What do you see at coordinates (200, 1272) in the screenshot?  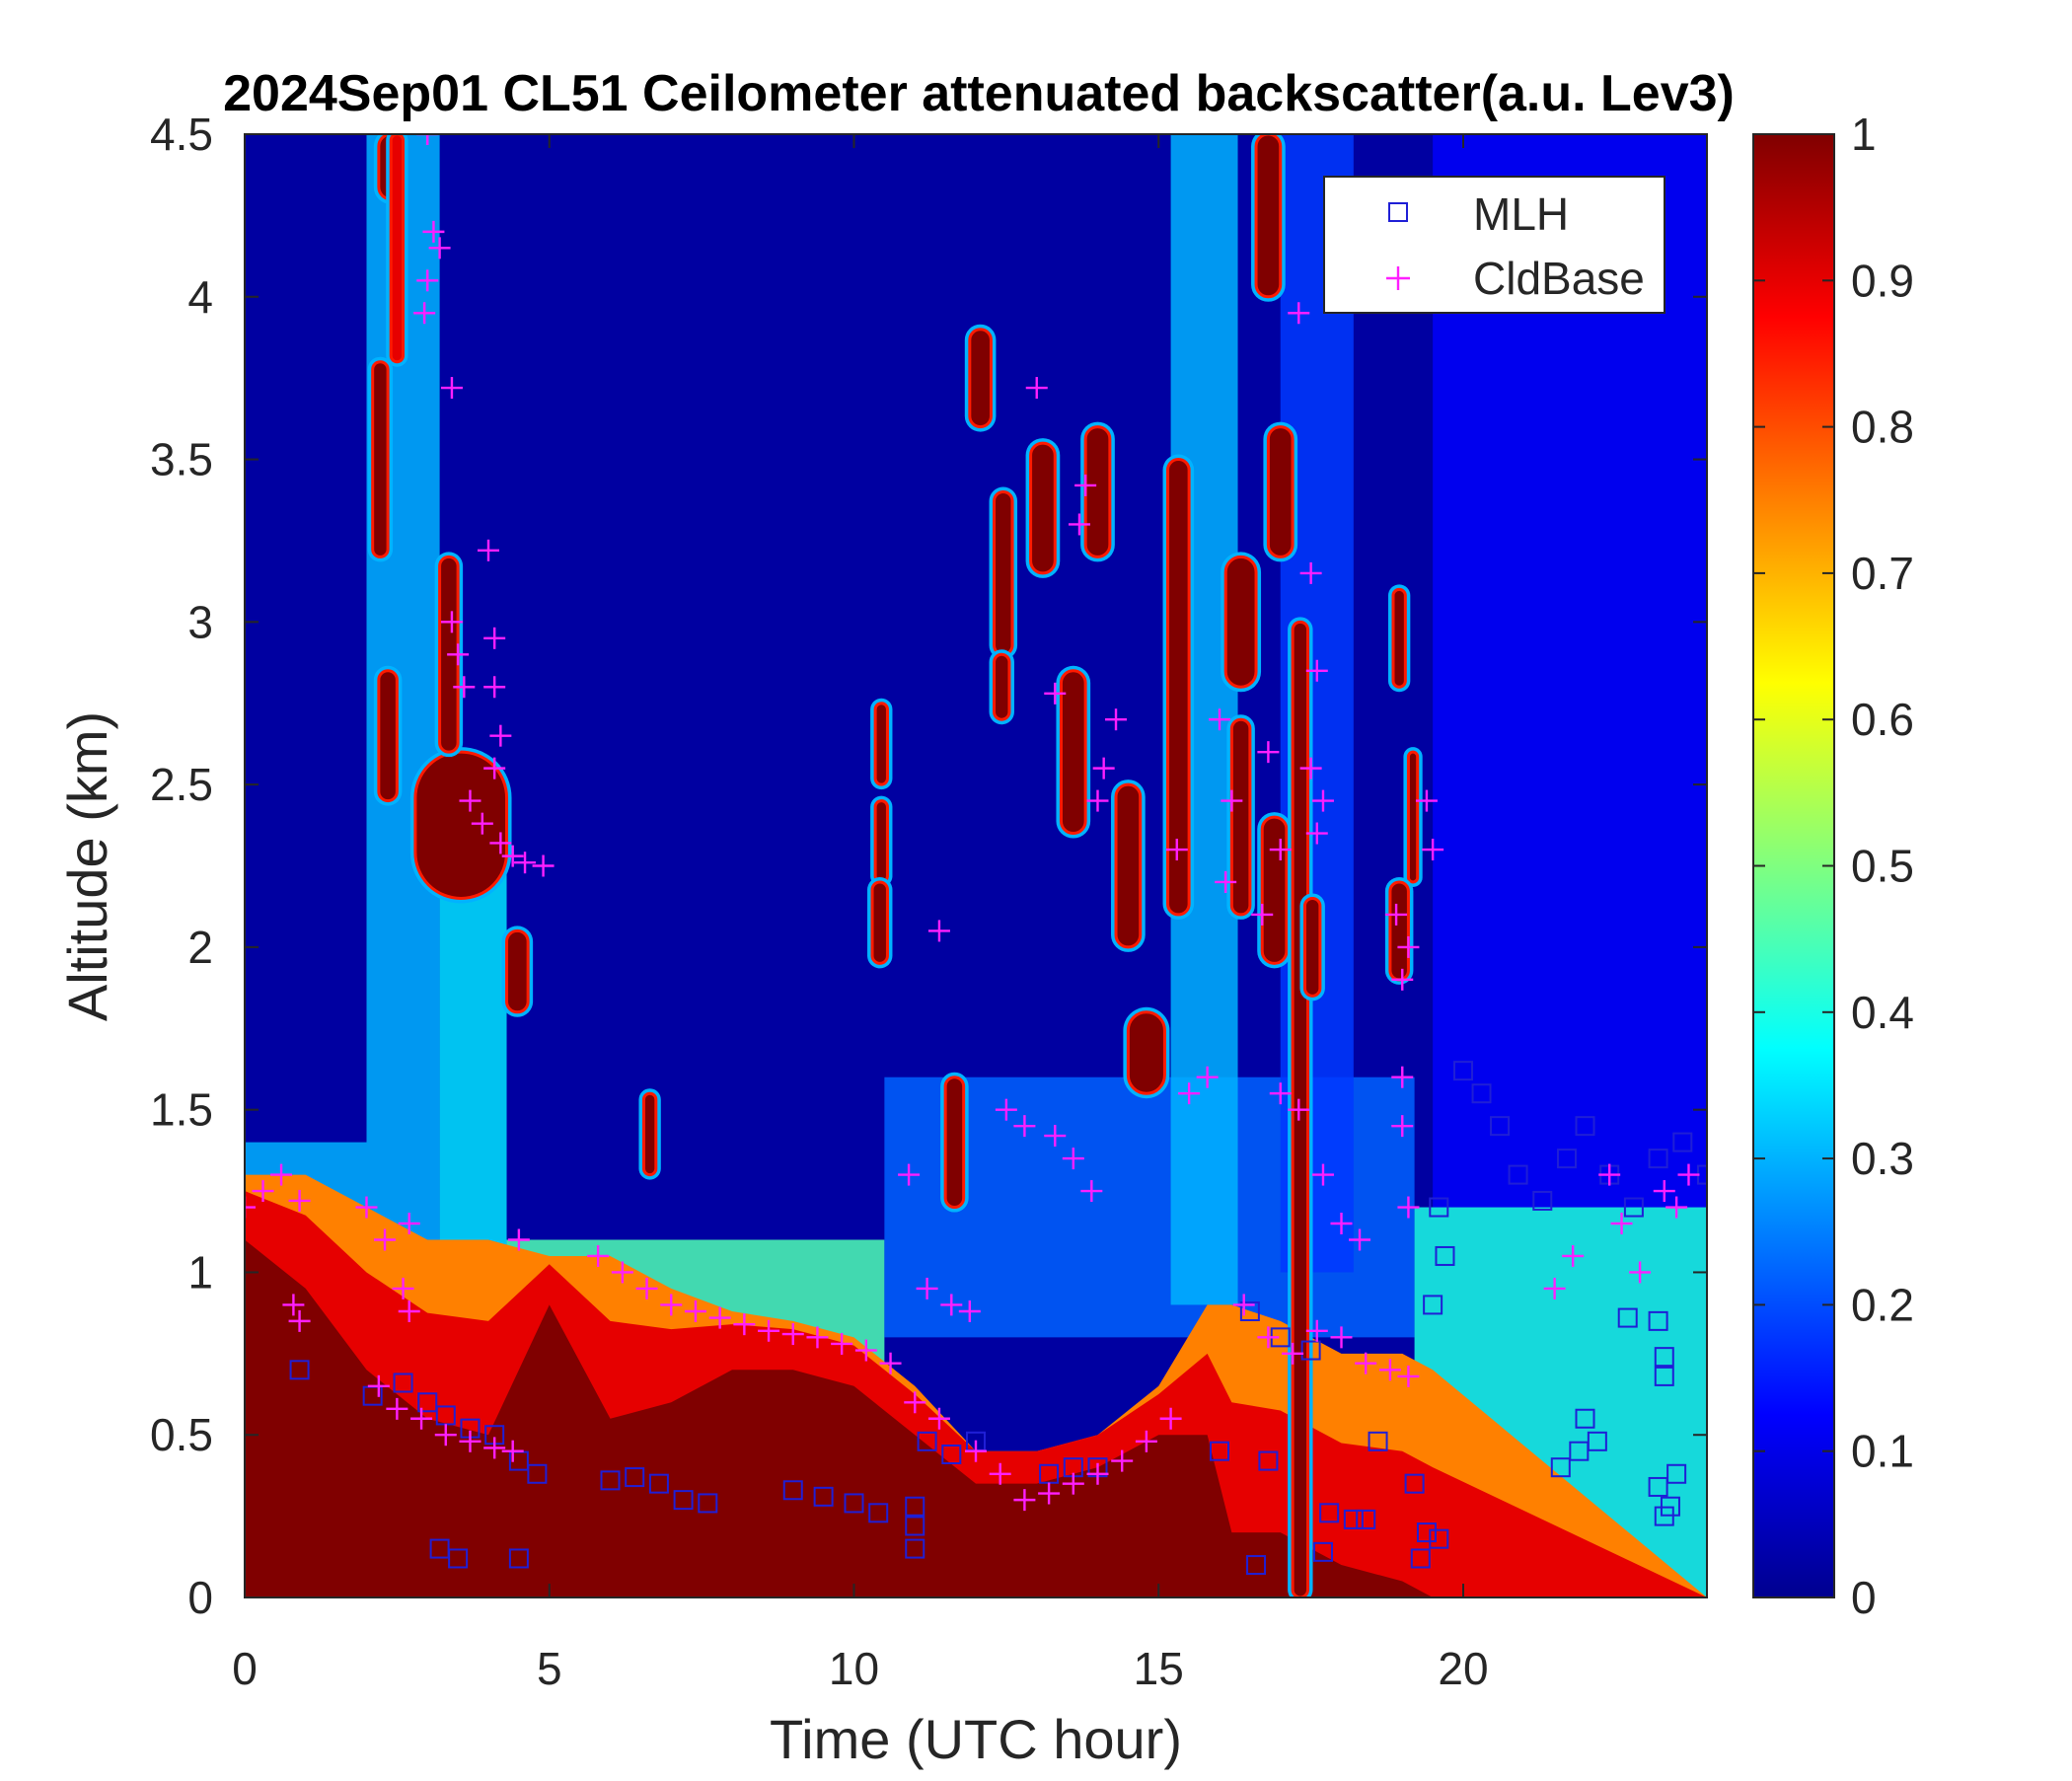 I see `y-tick-label: 1` at bounding box center [200, 1272].